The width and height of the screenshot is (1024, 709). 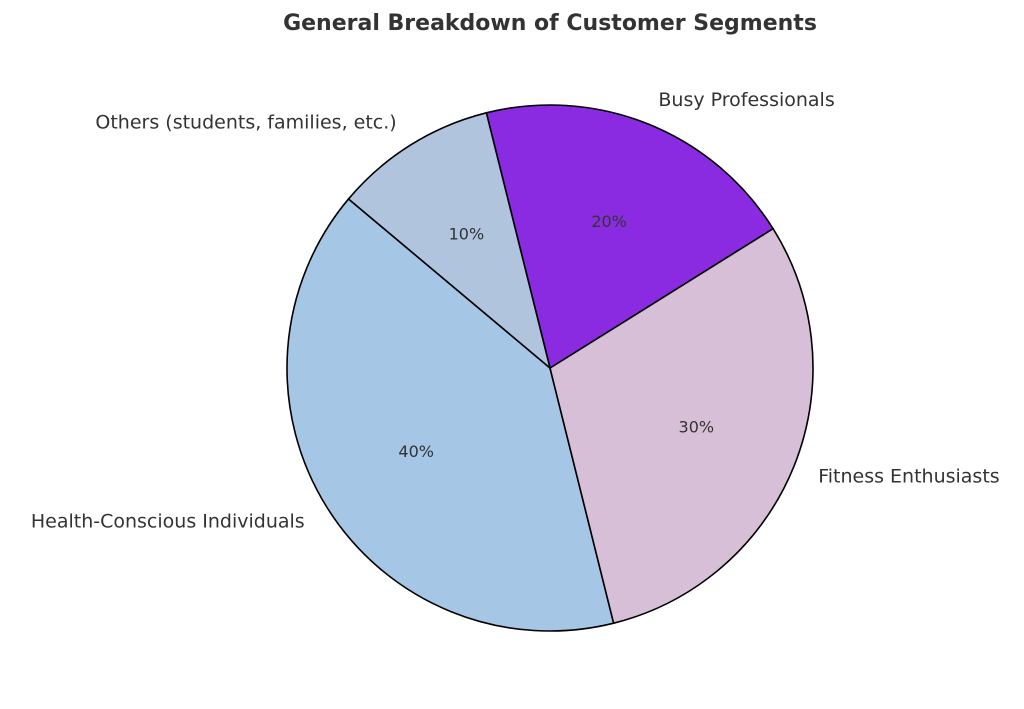 What do you see at coordinates (550, 23) in the screenshot?
I see `chart-title: General Breakdown of Customer Segments` at bounding box center [550, 23].